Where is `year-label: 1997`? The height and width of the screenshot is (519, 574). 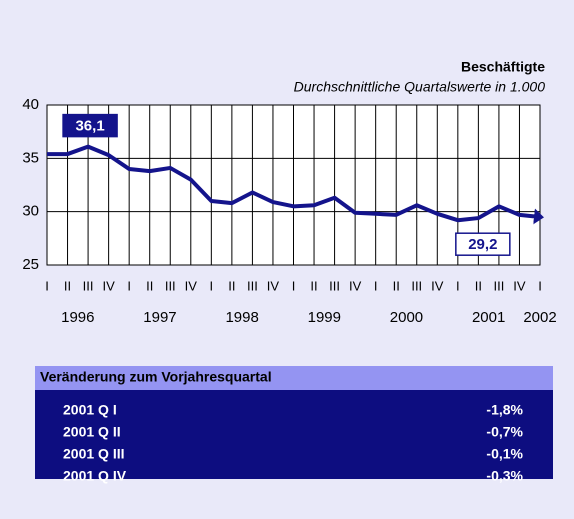 year-label: 1997 is located at coordinates (159, 317).